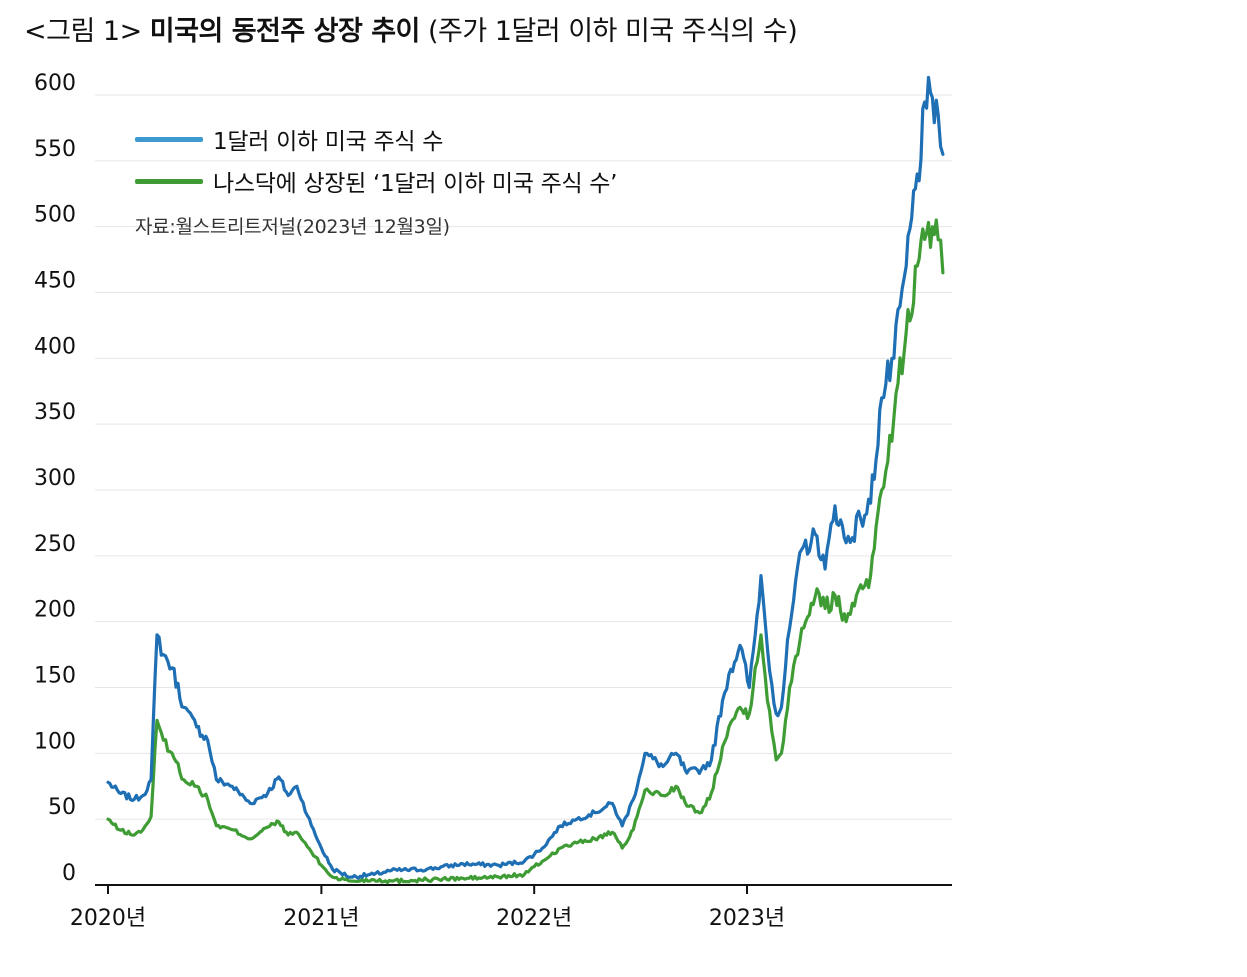  I want to click on x-tick-label-1: 2021년, so click(321, 918).